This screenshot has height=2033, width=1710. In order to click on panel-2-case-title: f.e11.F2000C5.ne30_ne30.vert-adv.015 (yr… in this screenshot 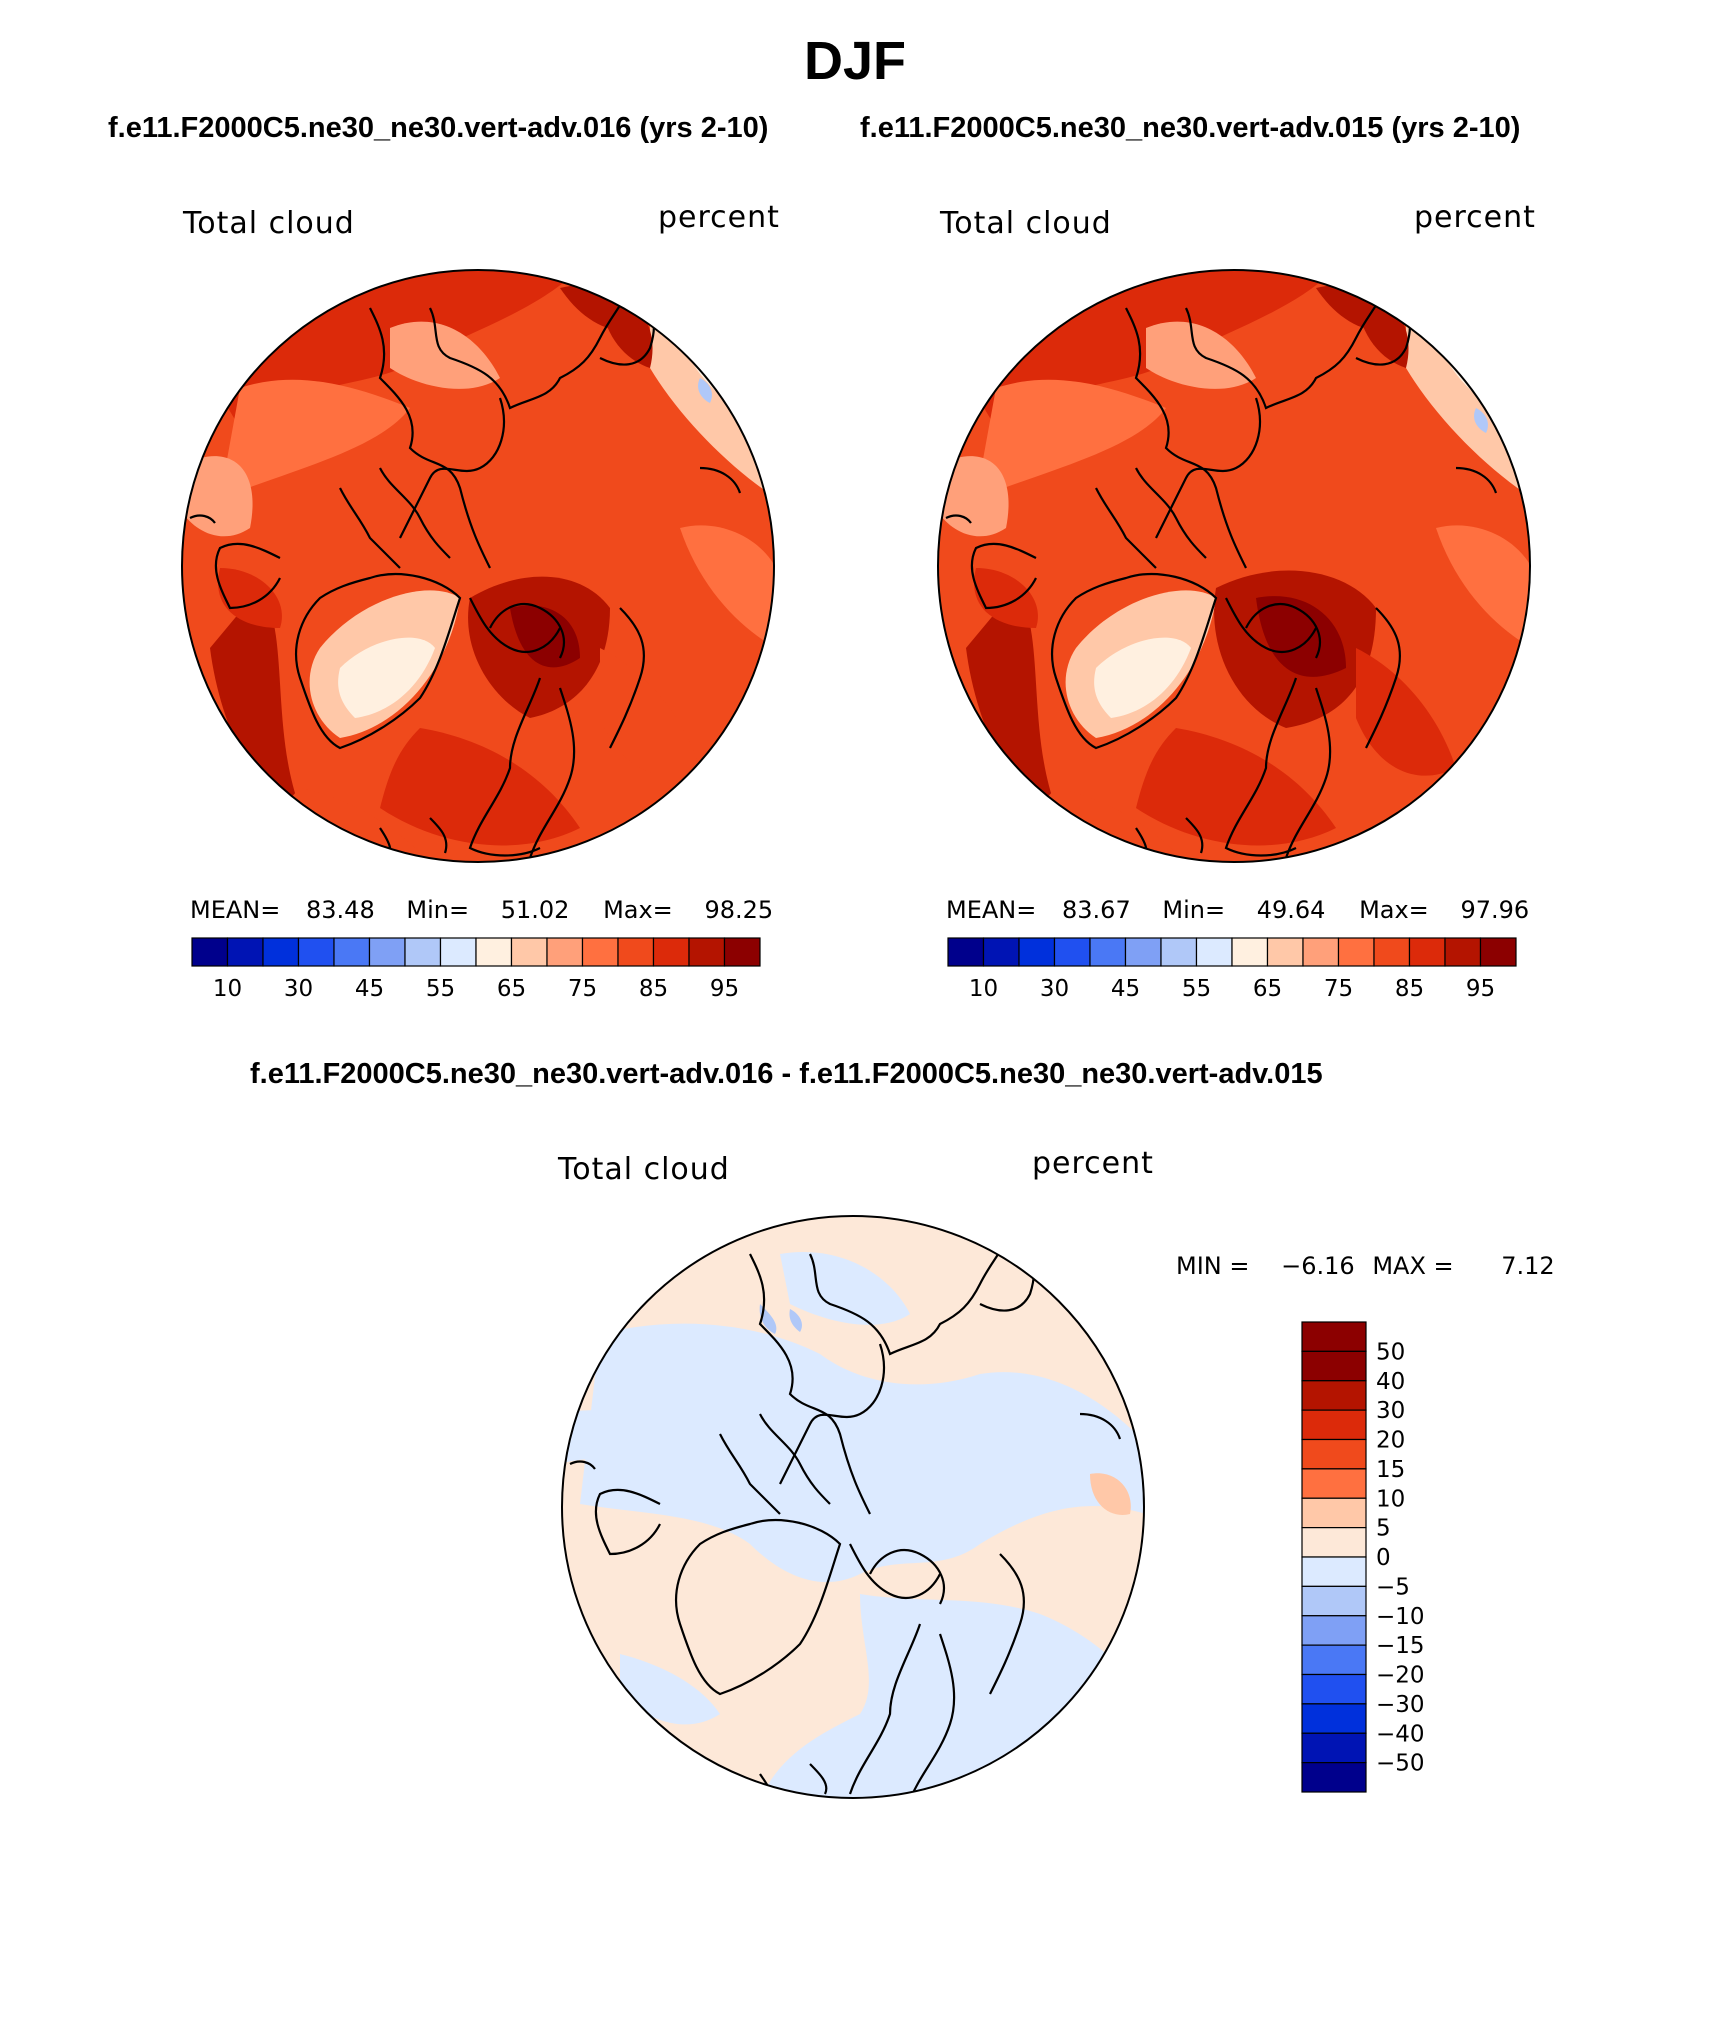, I will do `click(1190, 128)`.